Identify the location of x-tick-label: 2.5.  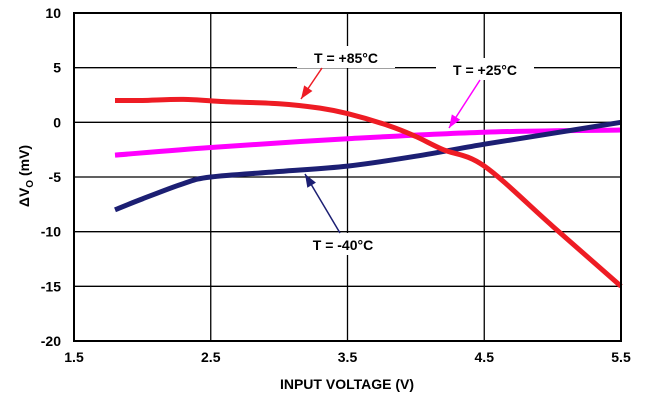
(211, 357).